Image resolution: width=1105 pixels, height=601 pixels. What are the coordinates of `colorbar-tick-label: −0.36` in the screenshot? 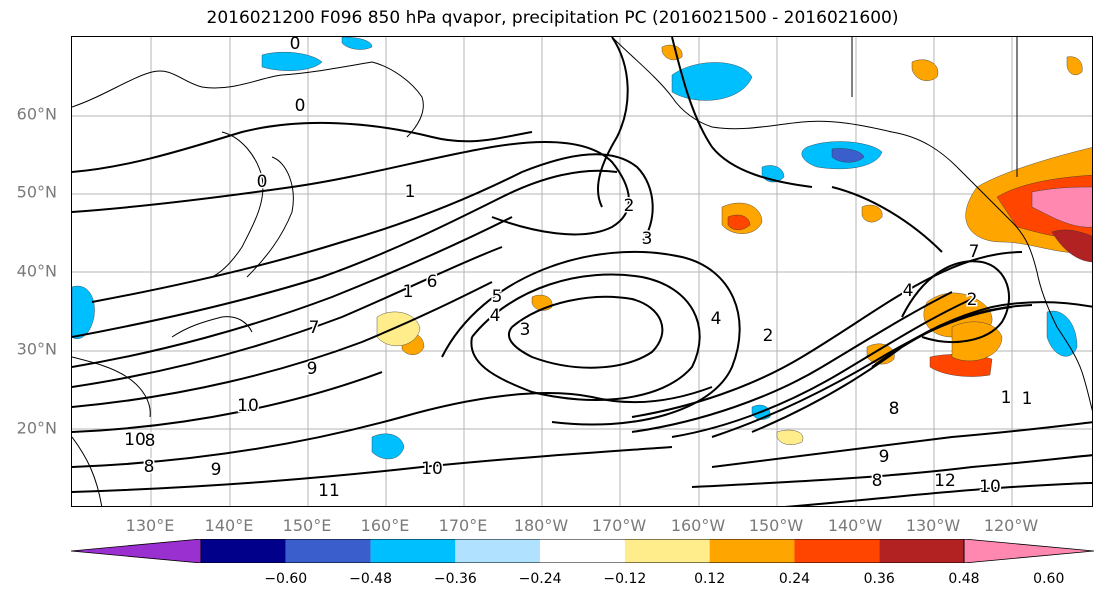 It's located at (455, 579).